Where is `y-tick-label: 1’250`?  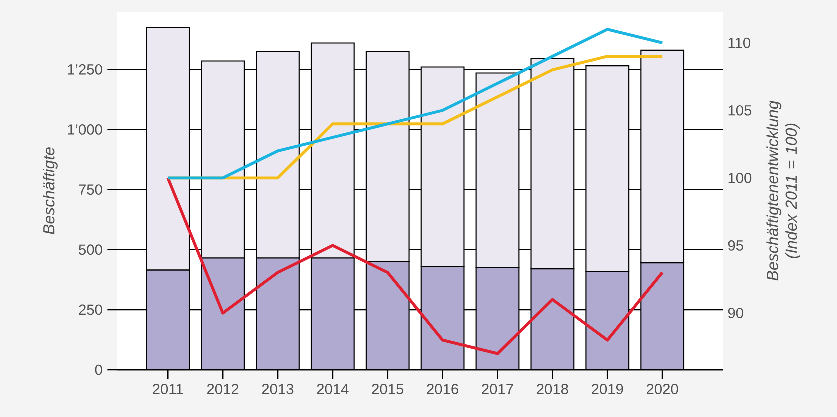 y-tick-label: 1’250 is located at coordinates (85, 69).